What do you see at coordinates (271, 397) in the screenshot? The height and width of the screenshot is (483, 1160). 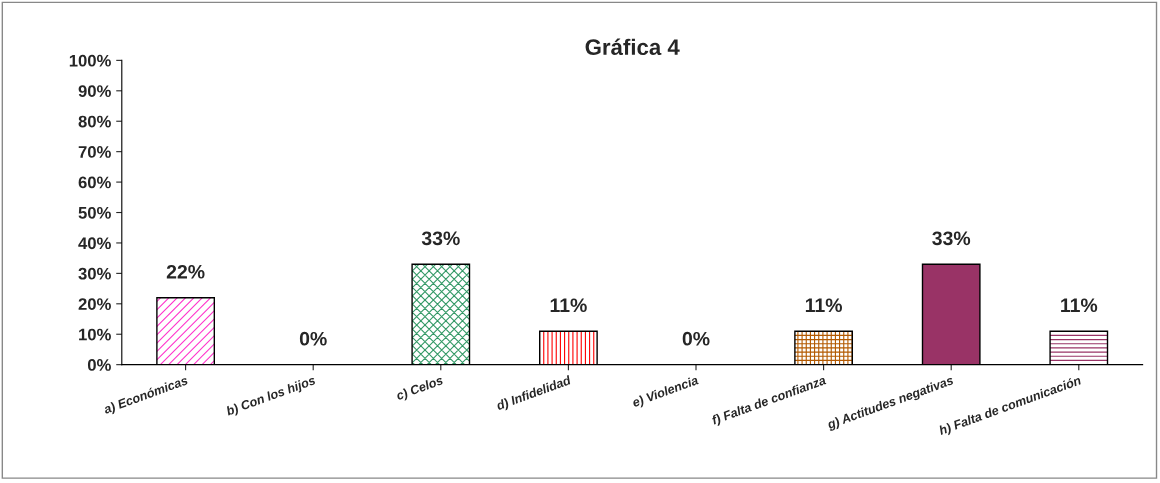 I see `x-tick-label: b) Con los hijos` at bounding box center [271, 397].